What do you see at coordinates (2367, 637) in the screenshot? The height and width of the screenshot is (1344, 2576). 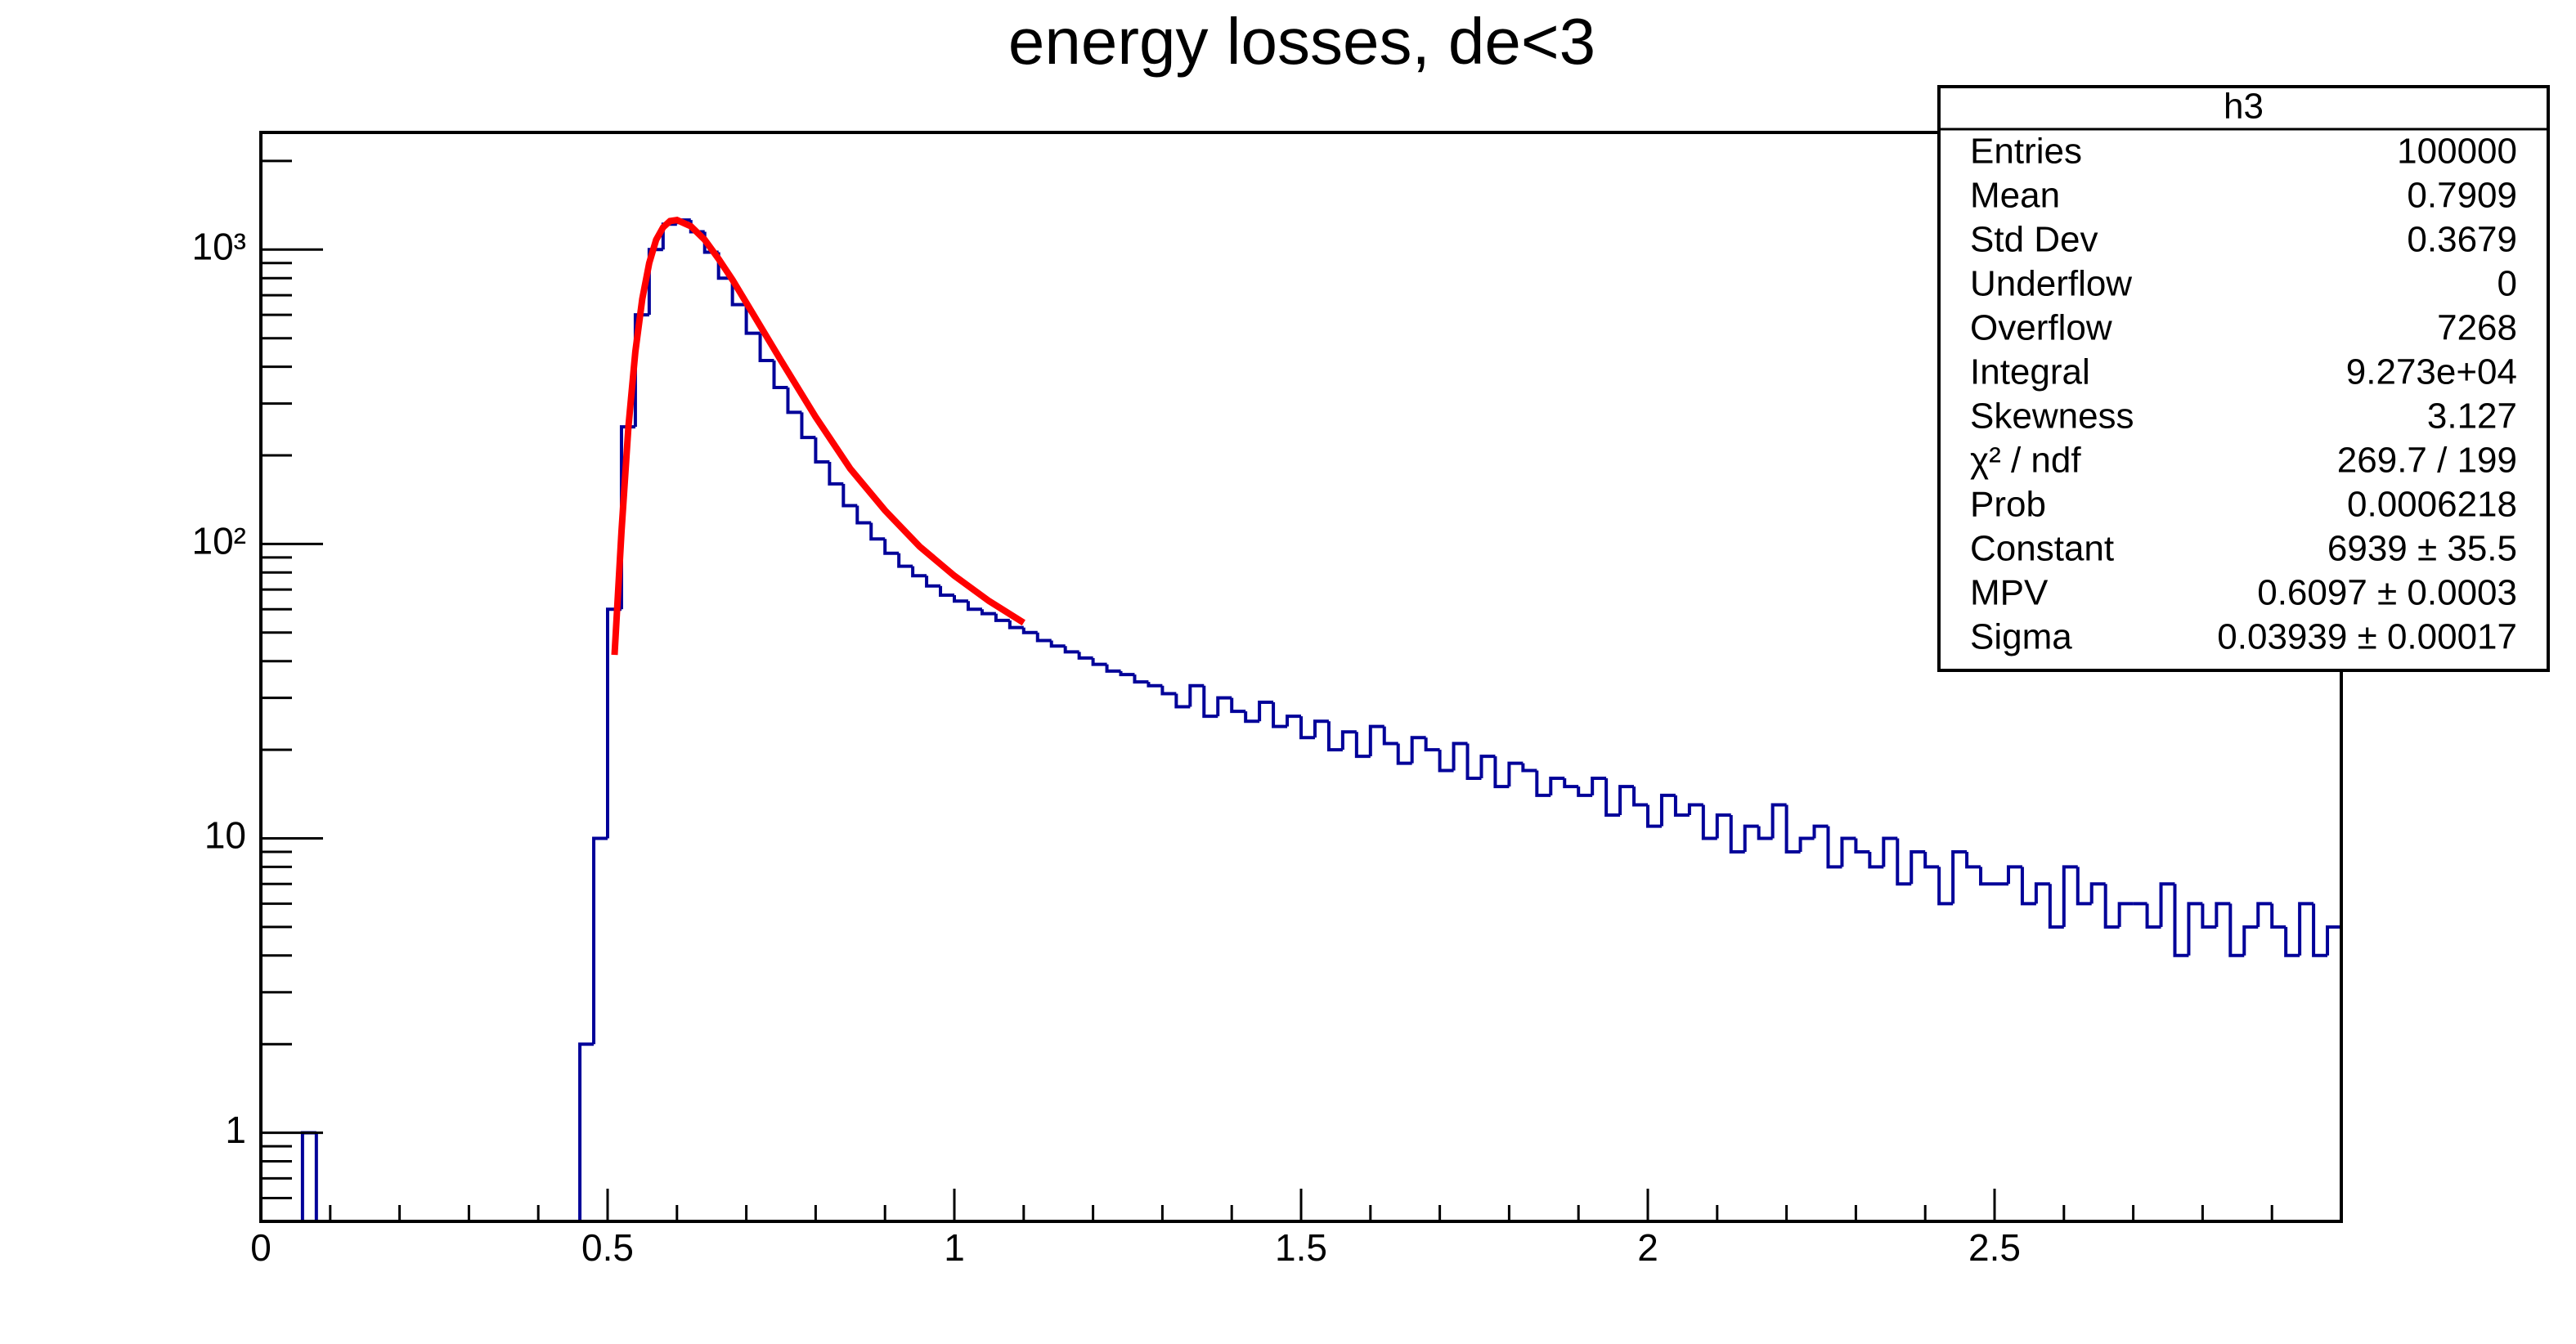 I see `stats-value: 0.03939 ± 0.00017` at bounding box center [2367, 637].